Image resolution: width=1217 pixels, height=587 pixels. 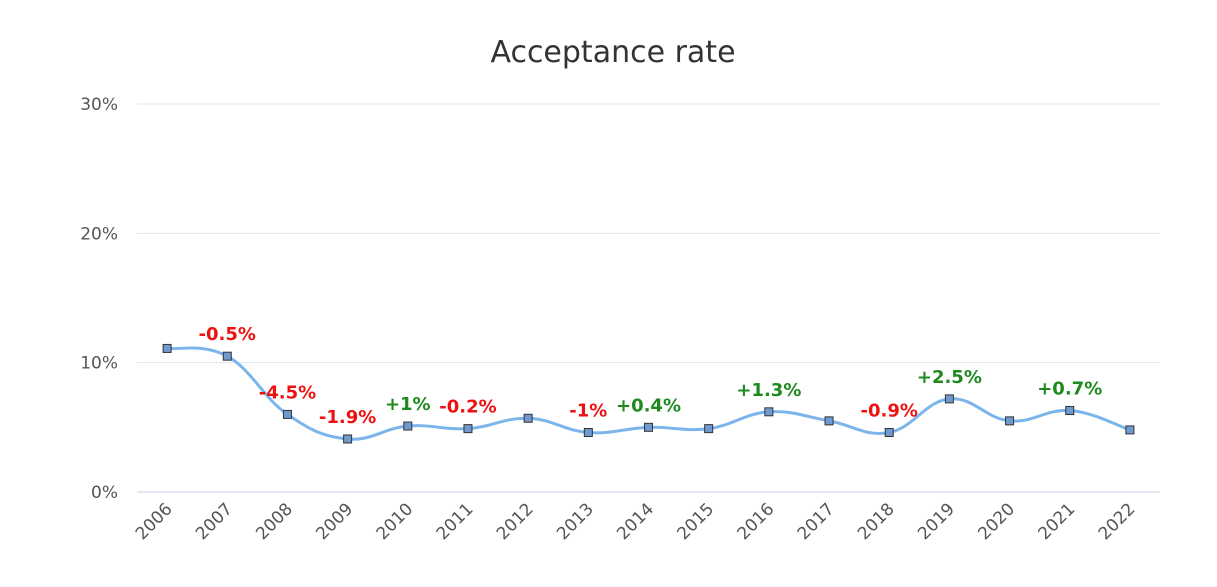 I want to click on data-point-2008, so click(x=287, y=414).